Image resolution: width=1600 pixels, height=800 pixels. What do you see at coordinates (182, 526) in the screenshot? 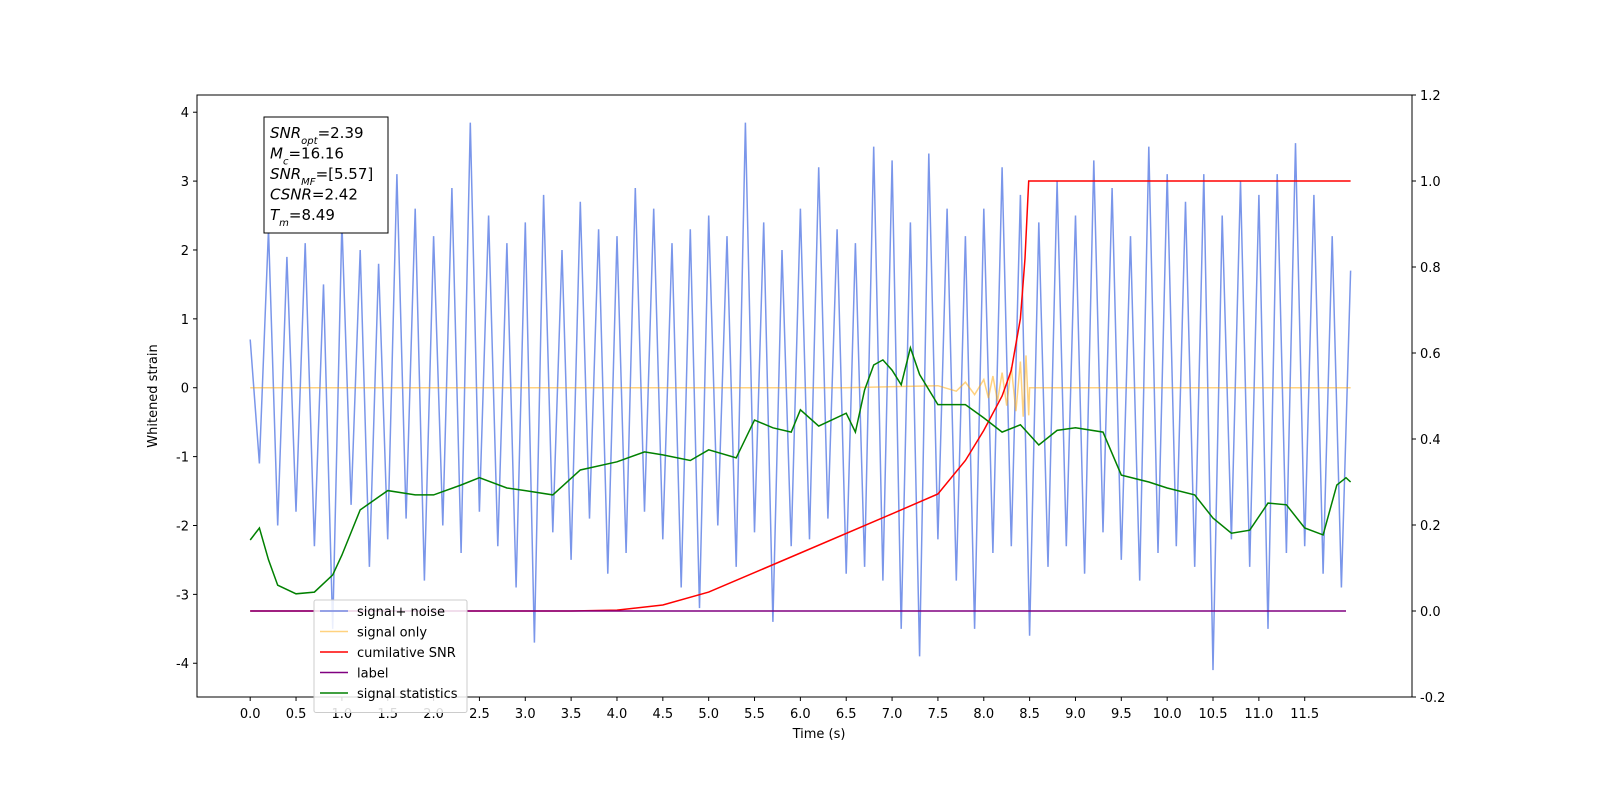
I see `y-tick-label: -2` at bounding box center [182, 526].